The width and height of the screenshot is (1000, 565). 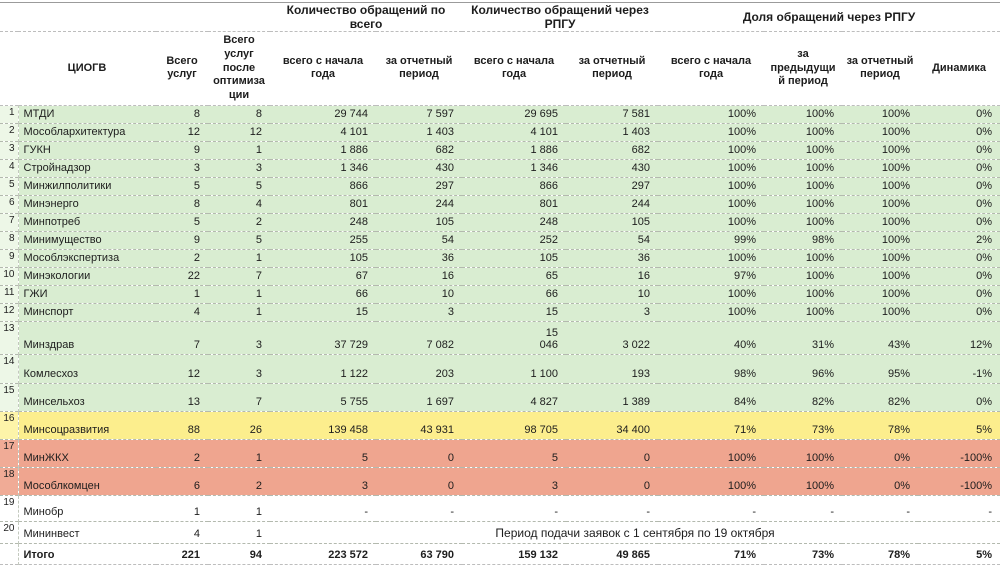 I want to click on cell-value: 96%, so click(x=803, y=369).